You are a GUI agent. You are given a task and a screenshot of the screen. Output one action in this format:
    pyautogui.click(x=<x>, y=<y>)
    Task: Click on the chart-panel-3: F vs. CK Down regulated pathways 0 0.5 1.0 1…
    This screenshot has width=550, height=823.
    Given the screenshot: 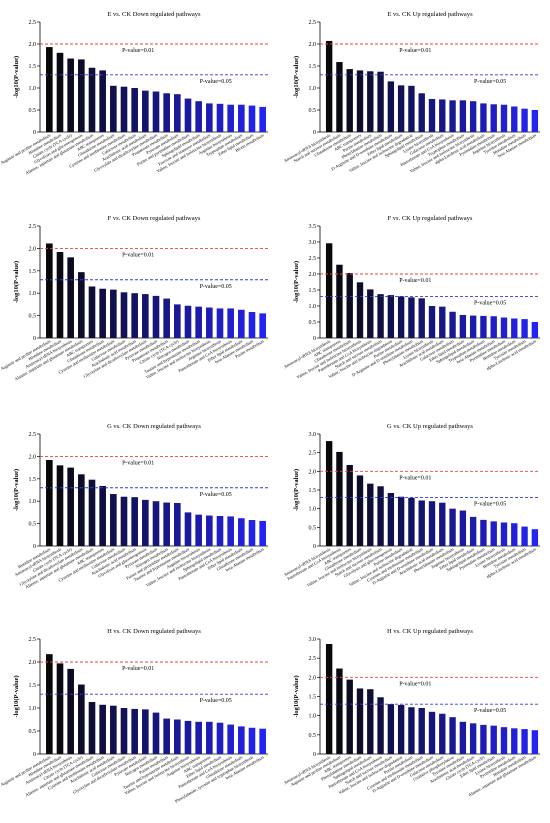 What is the action you would take?
    pyautogui.click(x=134, y=298)
    